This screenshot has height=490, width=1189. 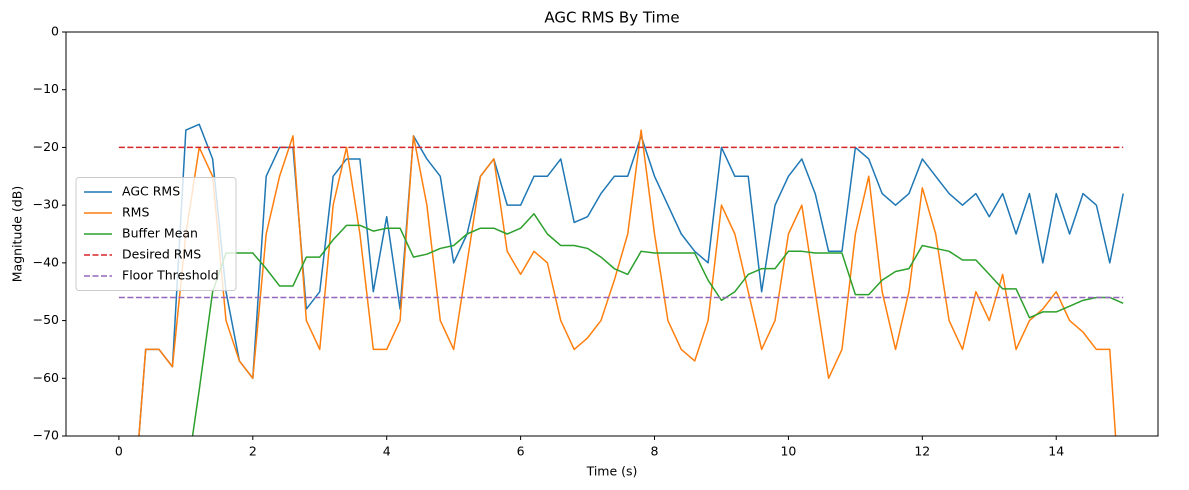 What do you see at coordinates (46, 377) in the screenshot?
I see `y-tick-label: −60` at bounding box center [46, 377].